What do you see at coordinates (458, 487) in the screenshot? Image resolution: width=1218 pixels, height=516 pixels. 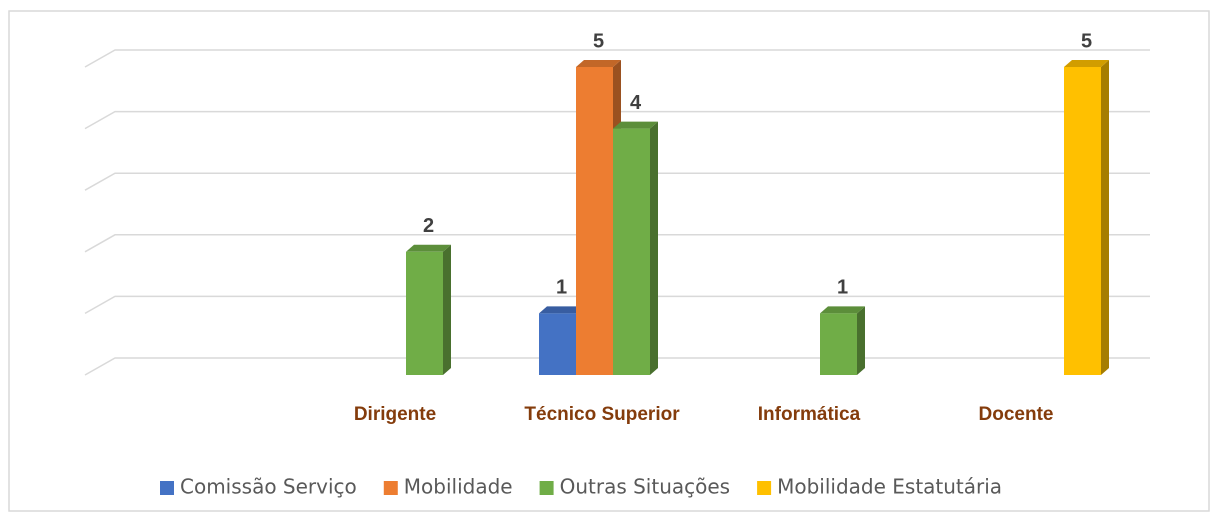 I see `legend-label: Mobilidade` at bounding box center [458, 487].